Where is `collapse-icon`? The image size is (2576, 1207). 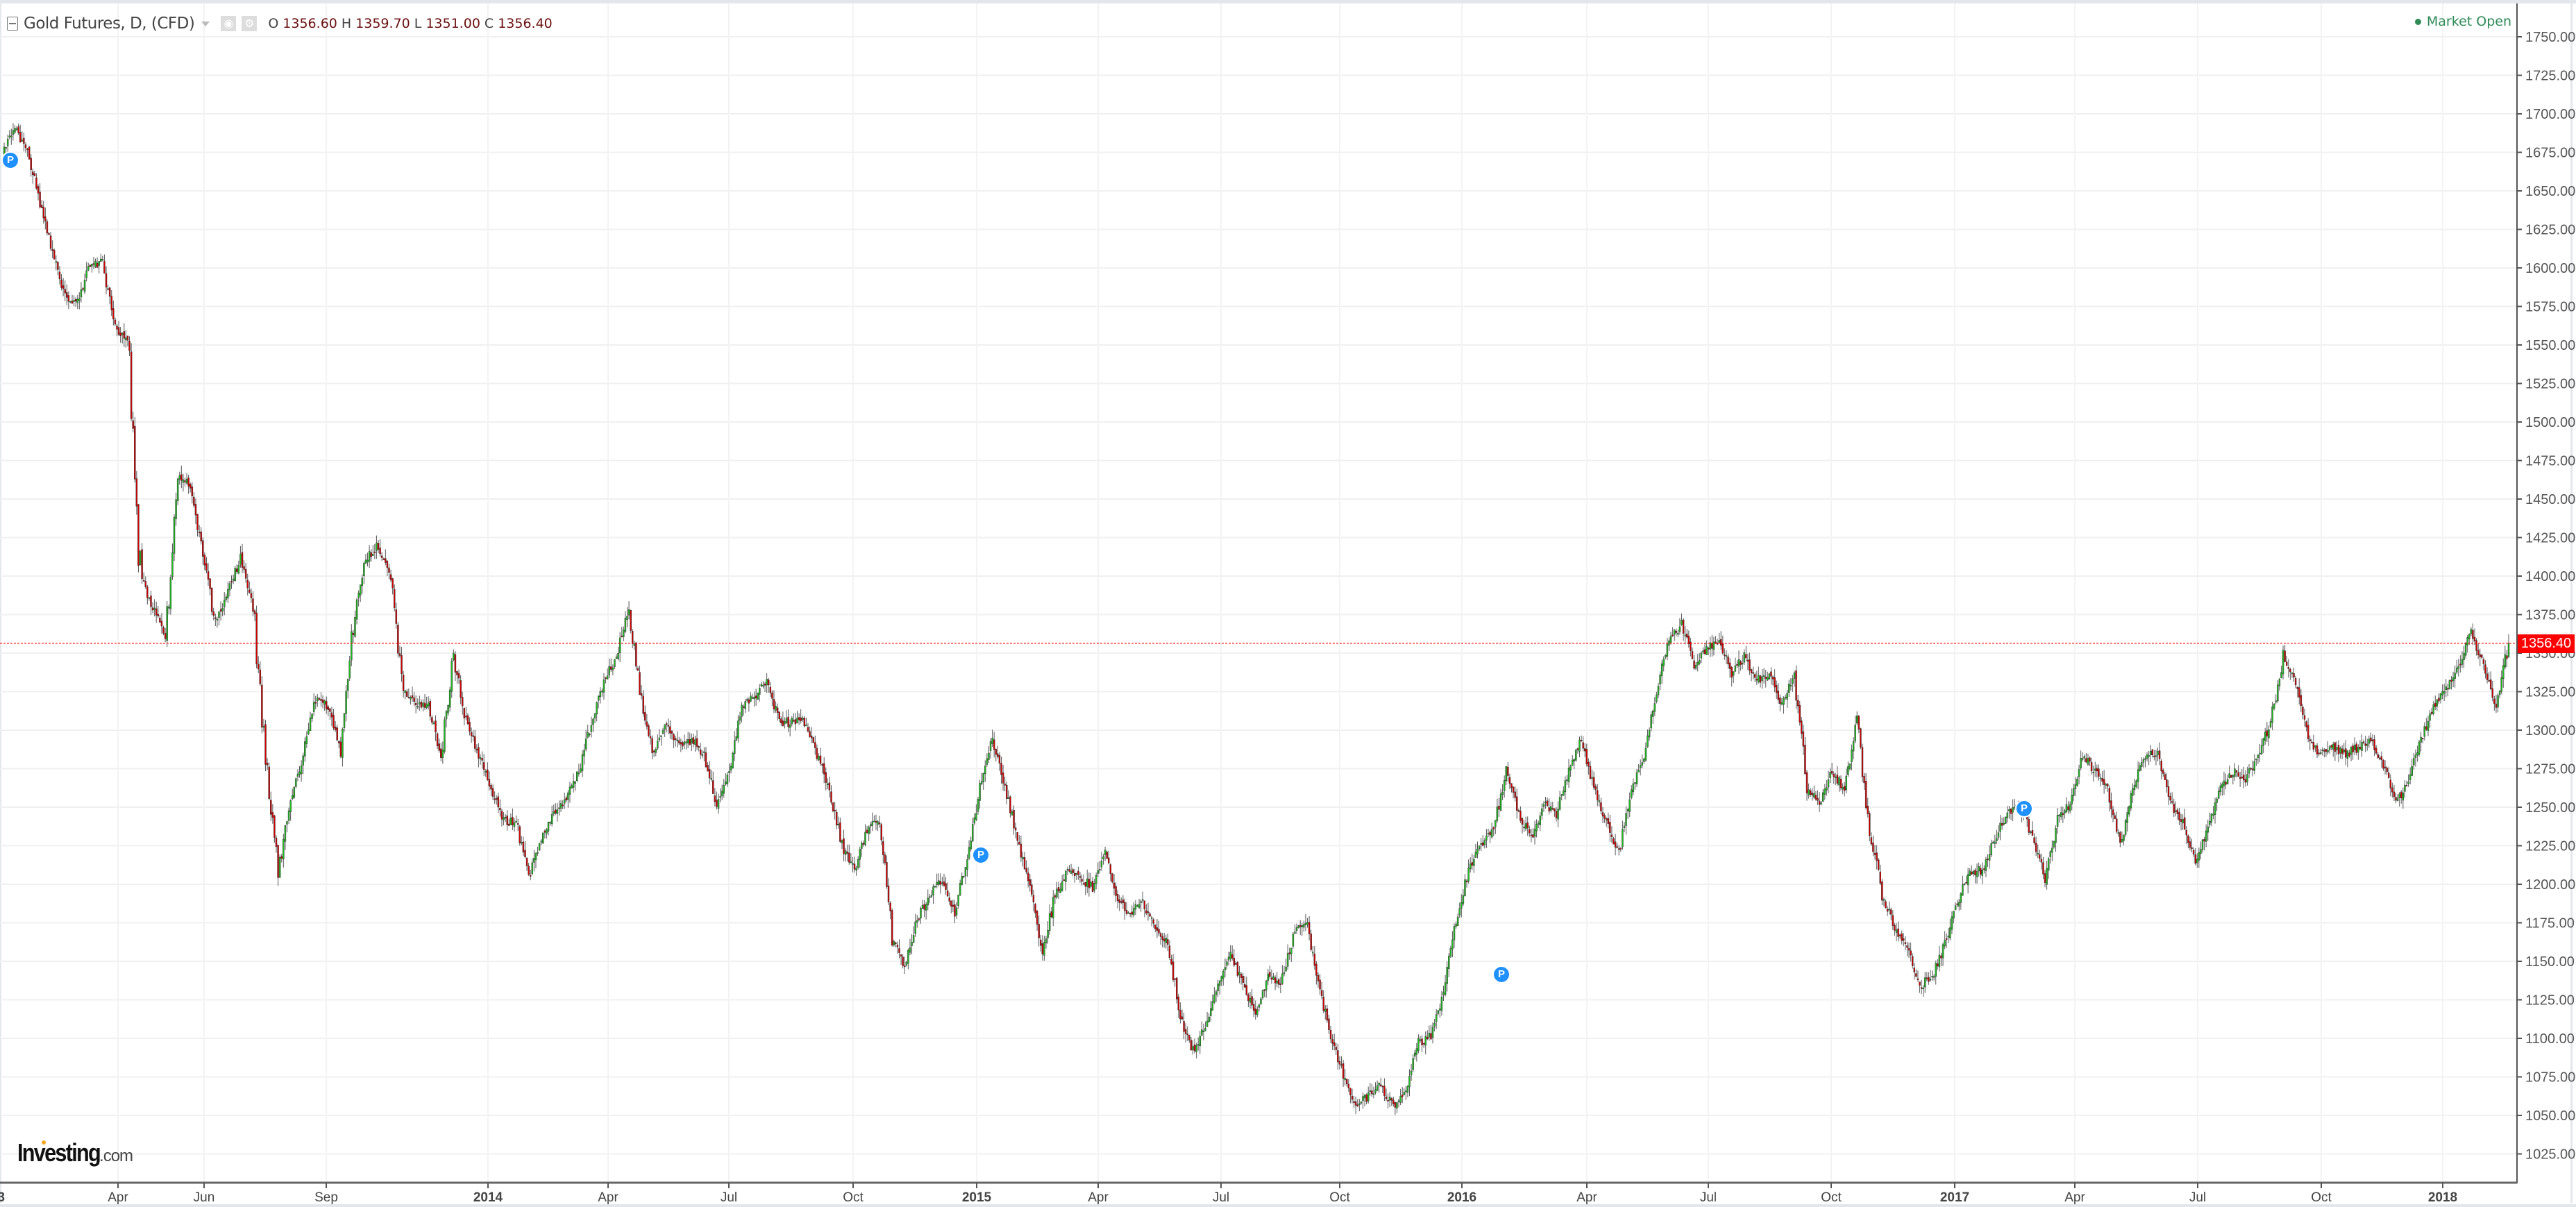 collapse-icon is located at coordinates (12, 24).